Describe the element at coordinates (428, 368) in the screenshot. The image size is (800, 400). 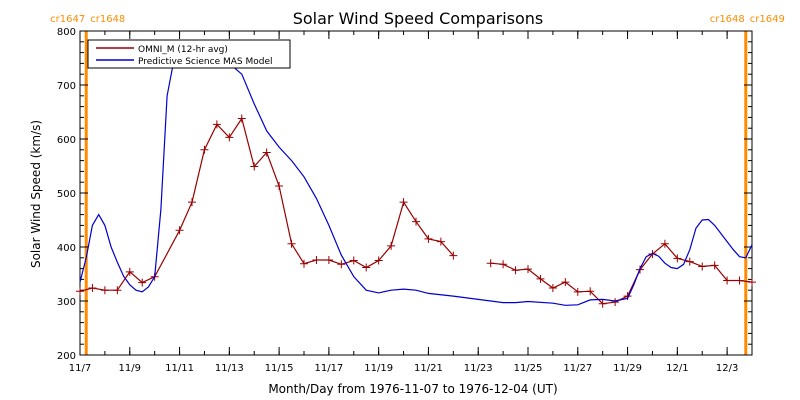
I see `x-tick-label-7: 11/21` at that location.